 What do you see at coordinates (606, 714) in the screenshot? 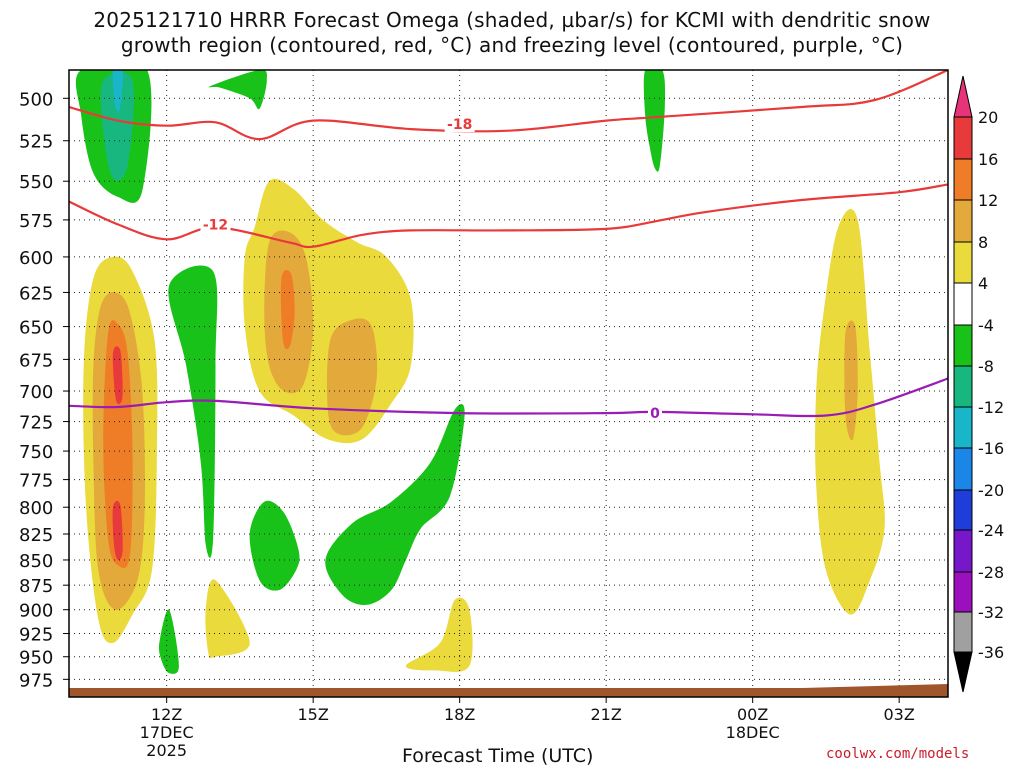
I see `x-tick-label-21Z: 21Z` at bounding box center [606, 714].